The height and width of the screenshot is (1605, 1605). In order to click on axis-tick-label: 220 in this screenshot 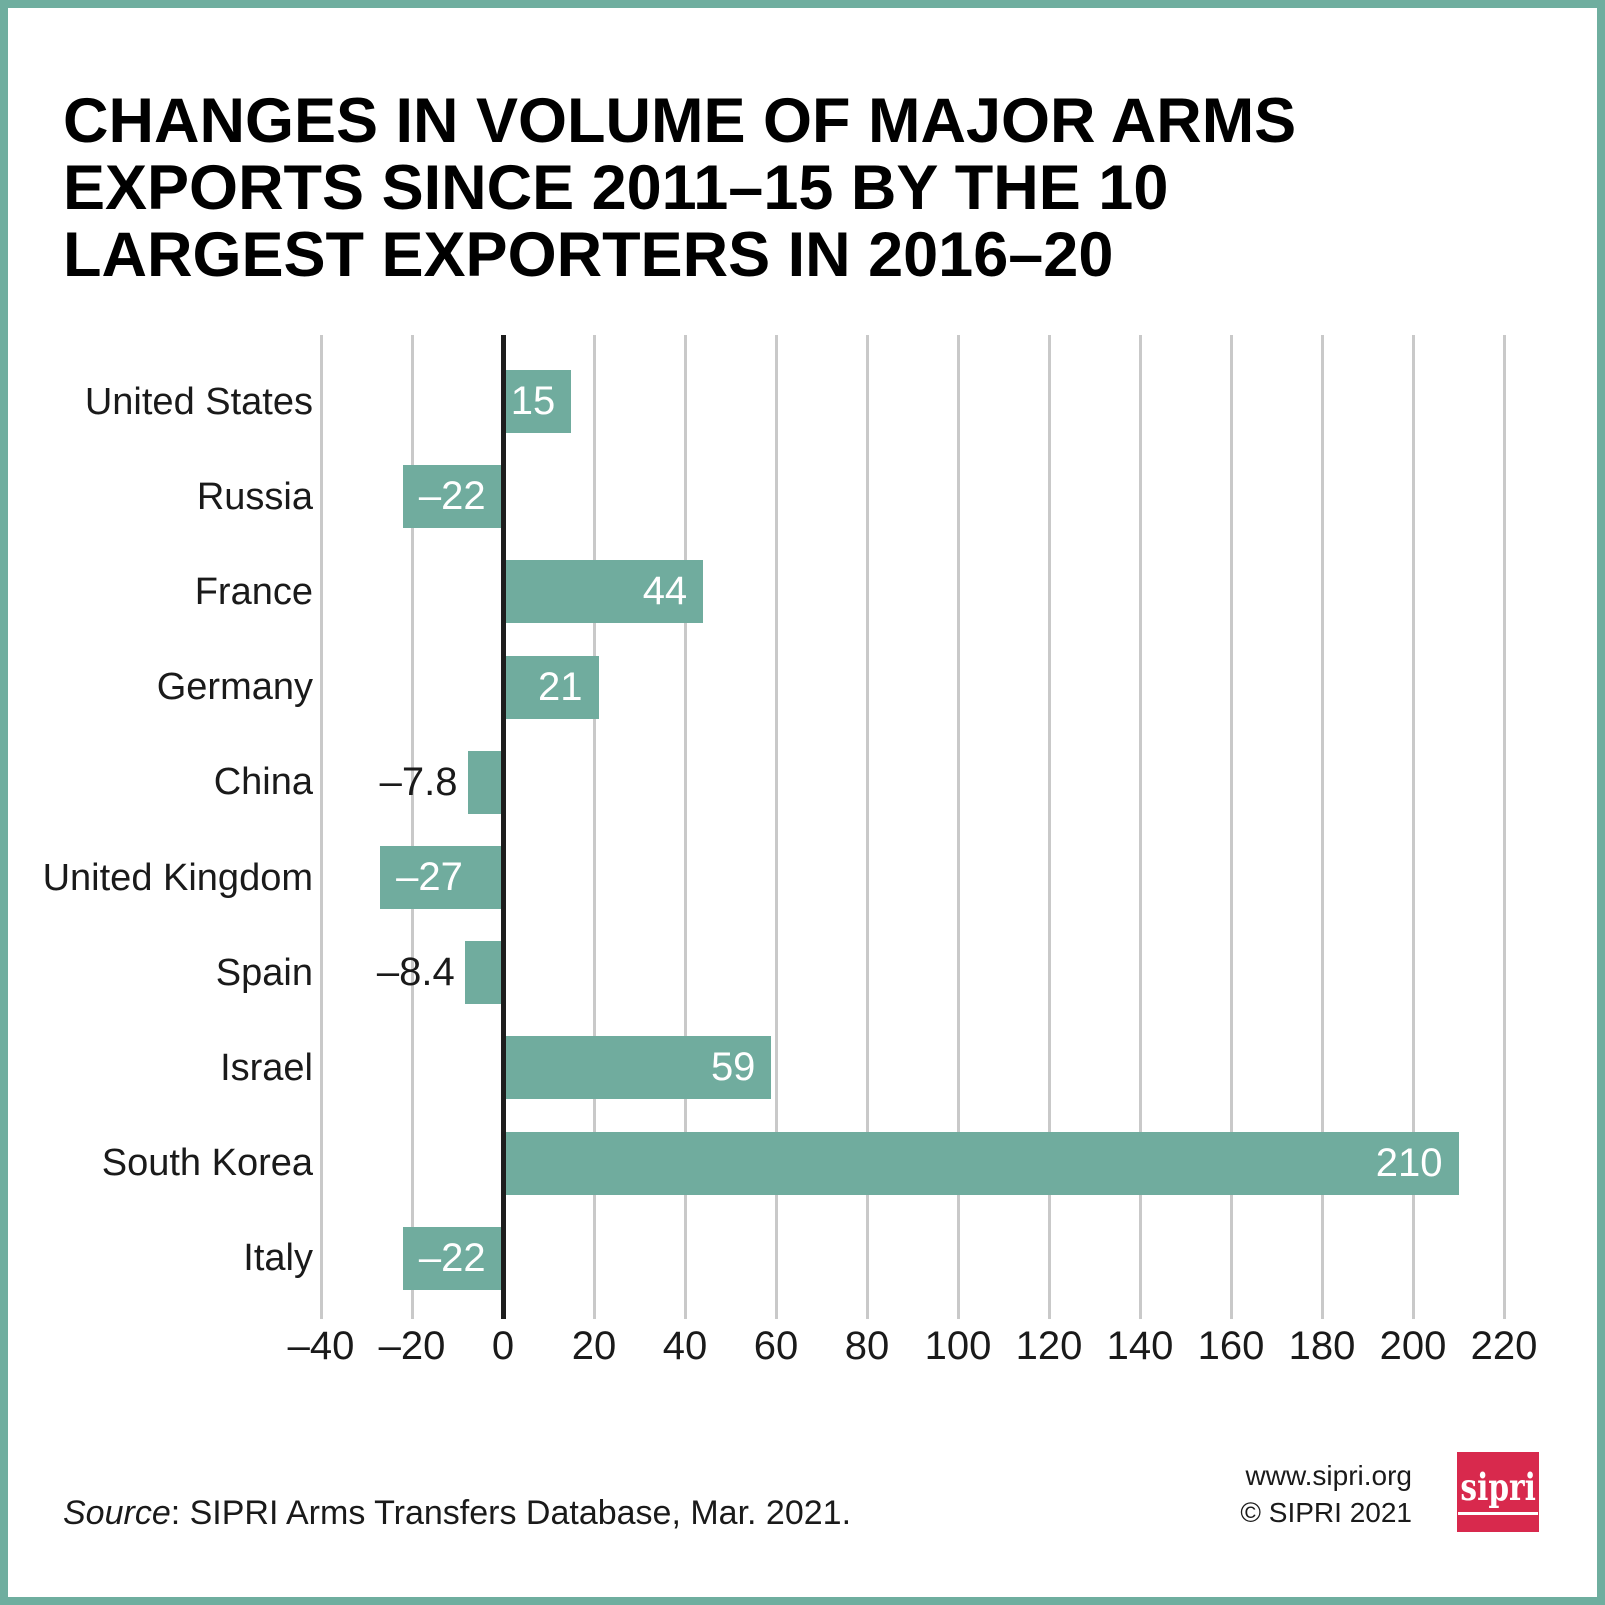, I will do `click(1504, 1346)`.